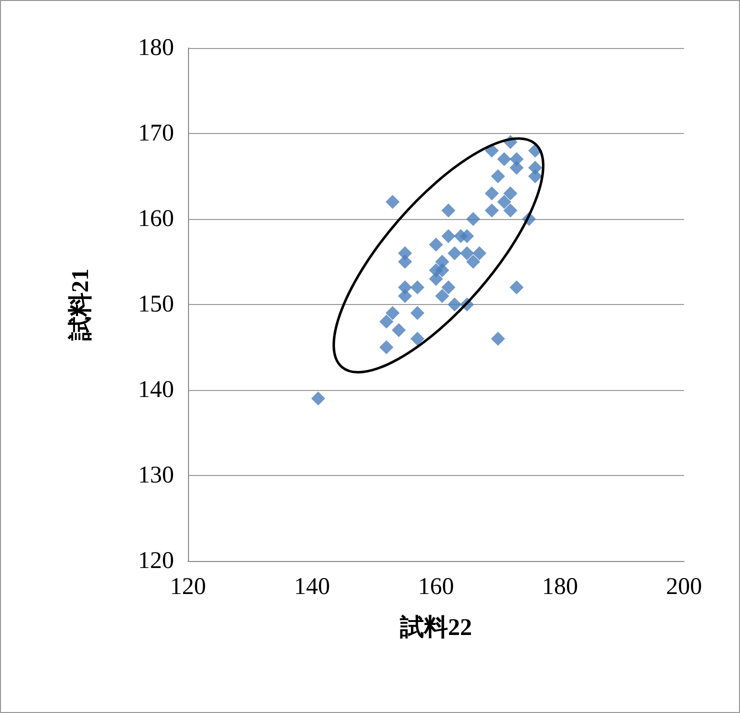 This screenshot has width=740, height=713. Describe the element at coordinates (436, 587) in the screenshot. I see `x-tick-label: 160` at that location.